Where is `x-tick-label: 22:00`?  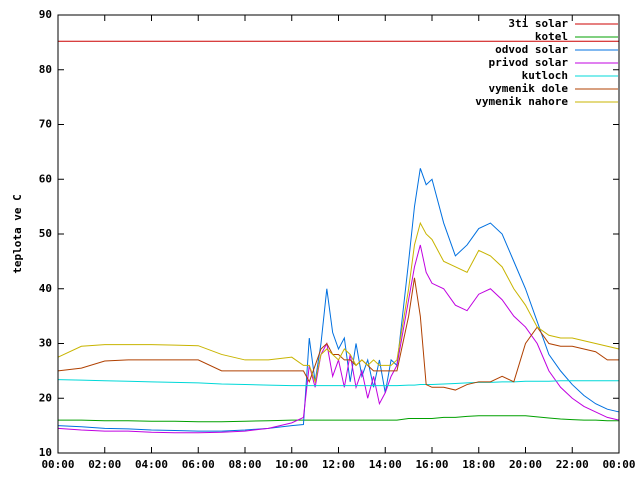
x-tick-label: 22:00 is located at coordinates (572, 464).